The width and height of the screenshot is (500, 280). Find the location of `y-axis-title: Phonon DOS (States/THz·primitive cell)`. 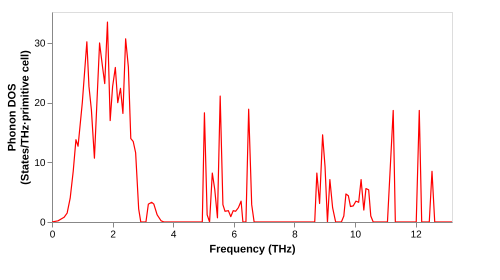

y-axis-title: Phonon DOS (States/THz·primitive cell) is located at coordinates (19, 117).